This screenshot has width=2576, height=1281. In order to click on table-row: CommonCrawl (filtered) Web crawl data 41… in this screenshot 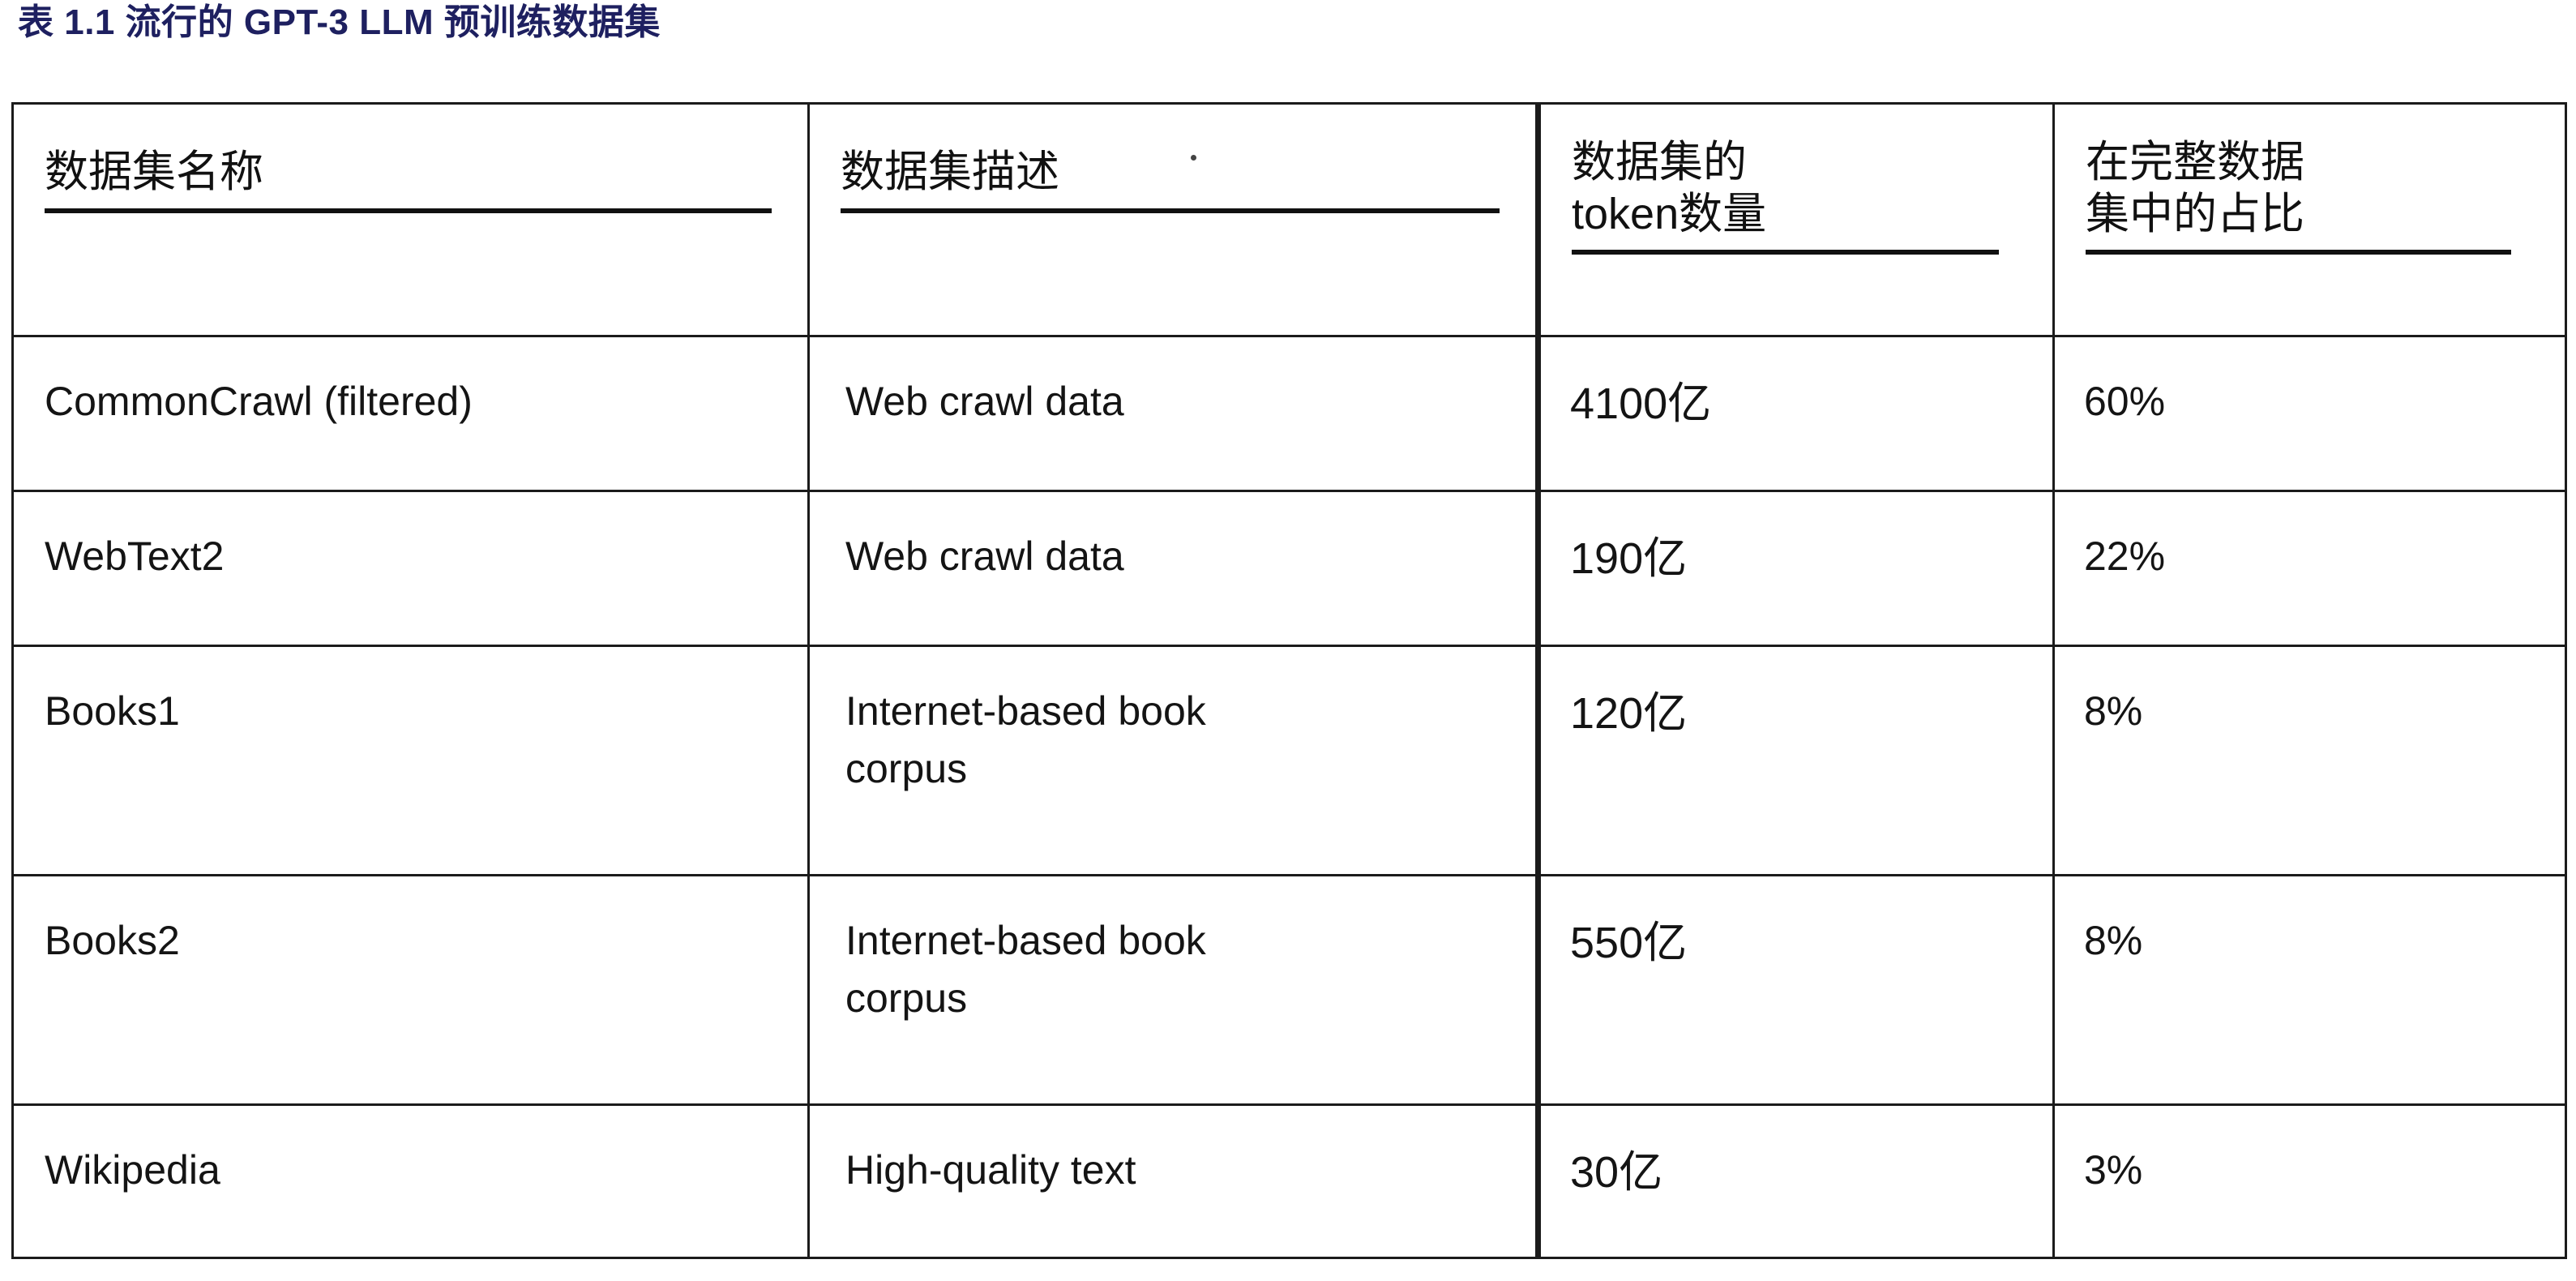, I will do `click(1289, 413)`.